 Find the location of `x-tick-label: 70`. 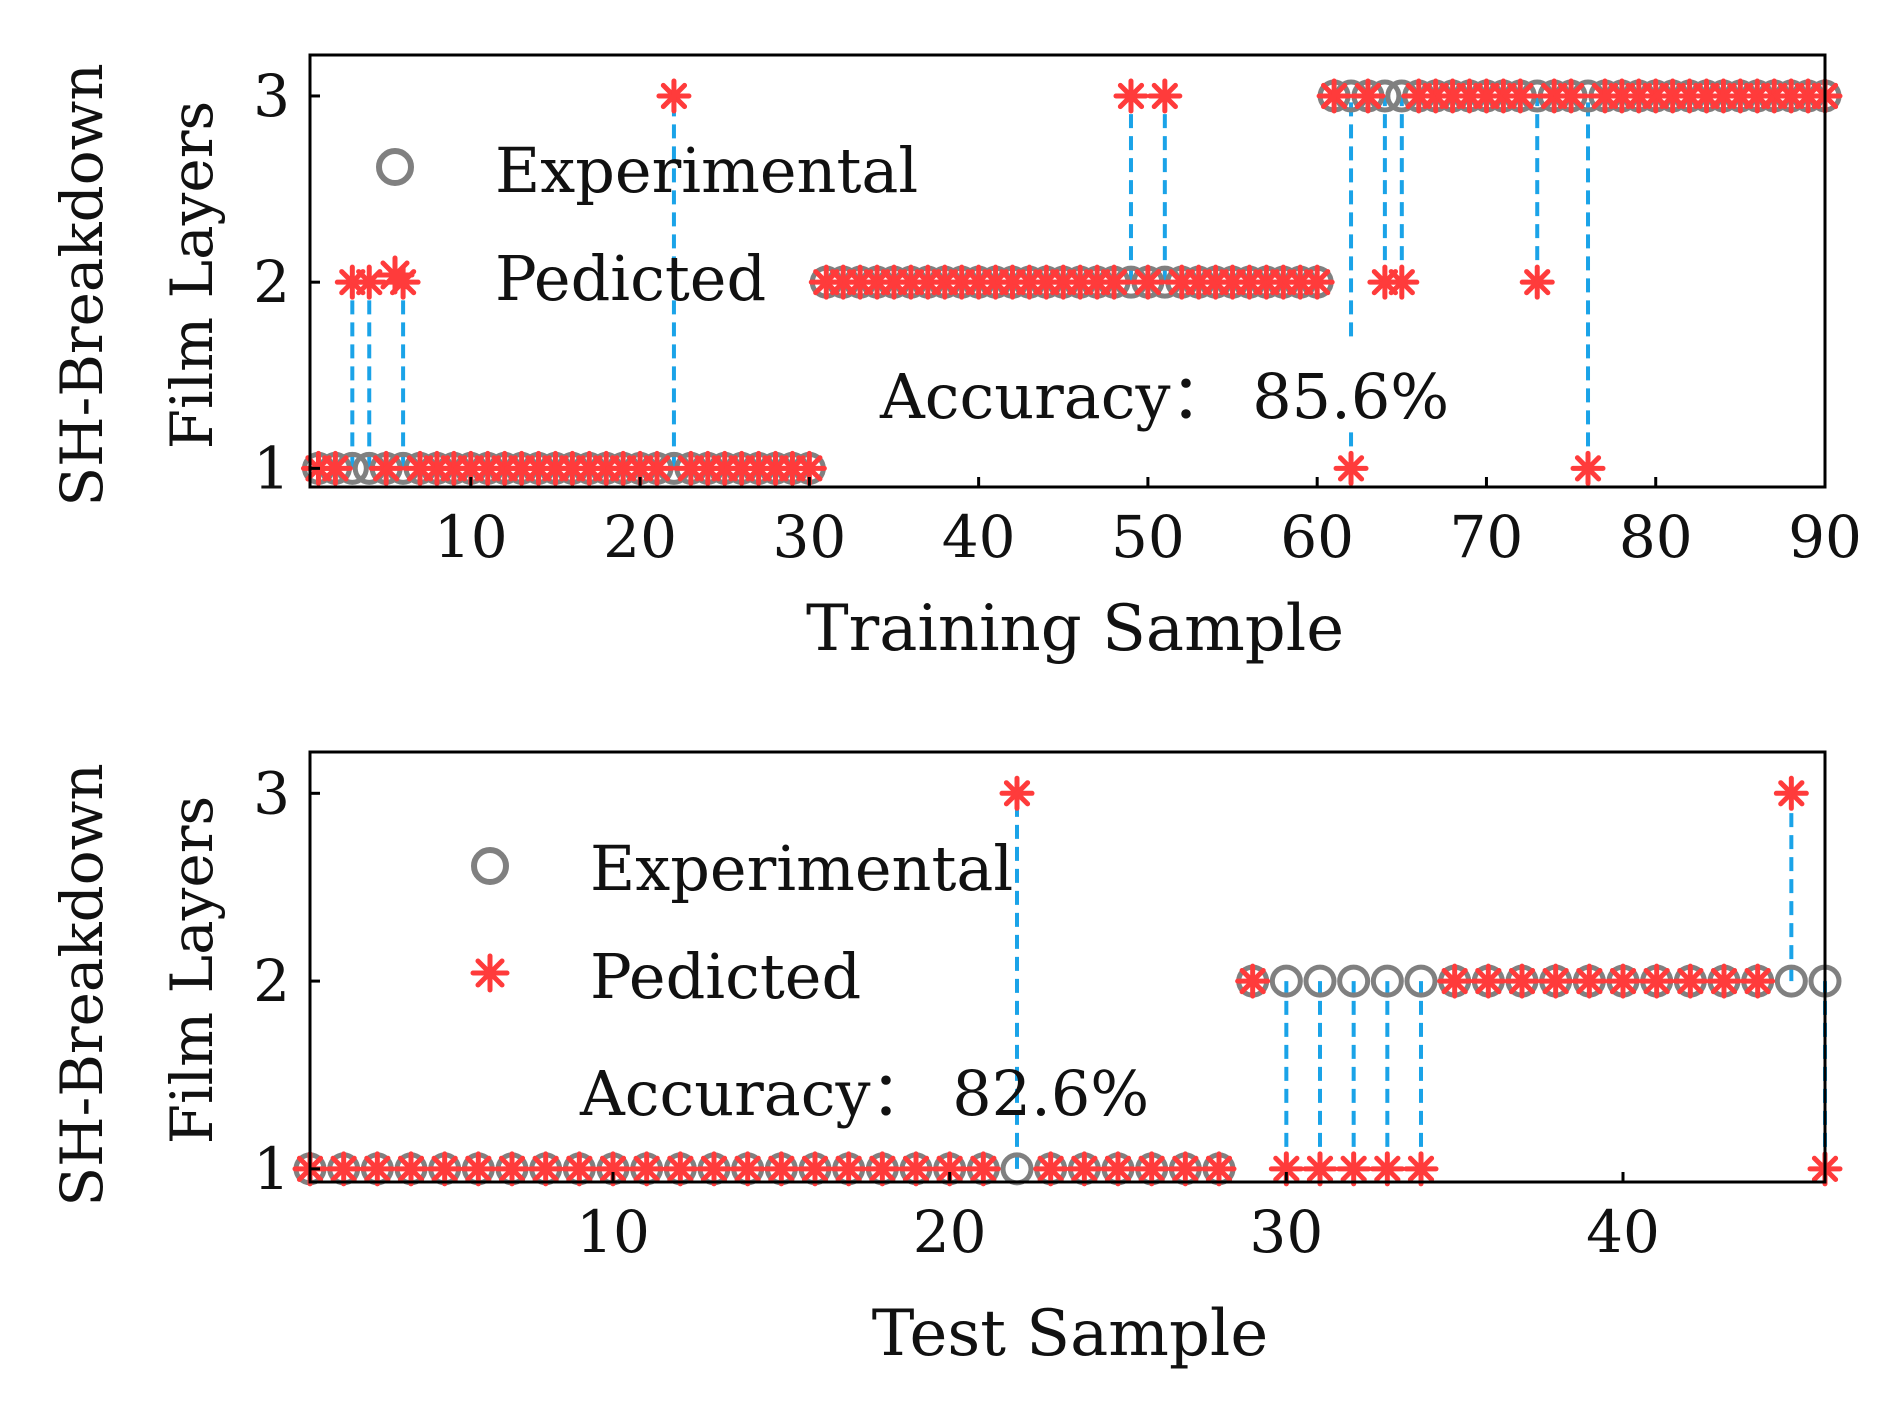

x-tick-label: 70 is located at coordinates (1487, 537).